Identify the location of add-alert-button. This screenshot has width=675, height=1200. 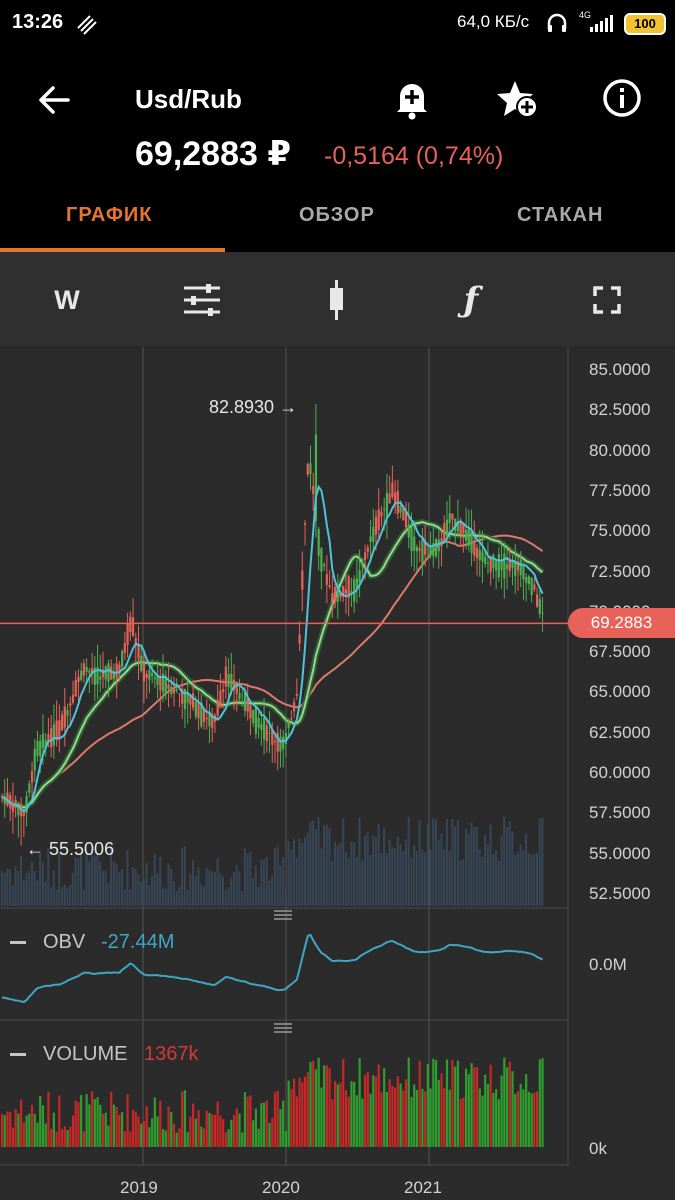
(412, 99).